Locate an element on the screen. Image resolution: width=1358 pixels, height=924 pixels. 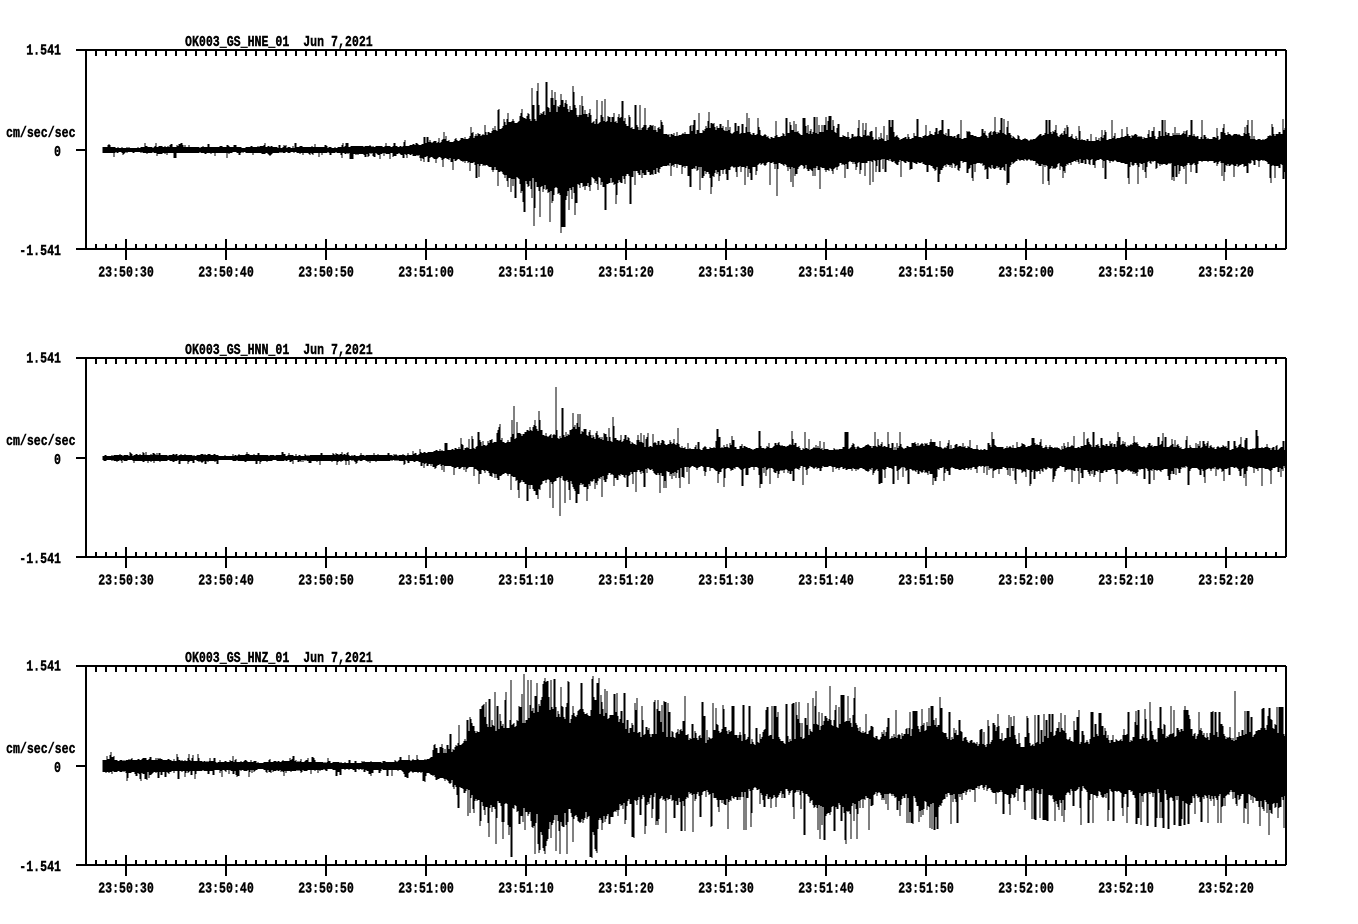
svg-text: OK003_GS_HNZ_01 Jun 7,2021 is located at coordinates (279, 659).